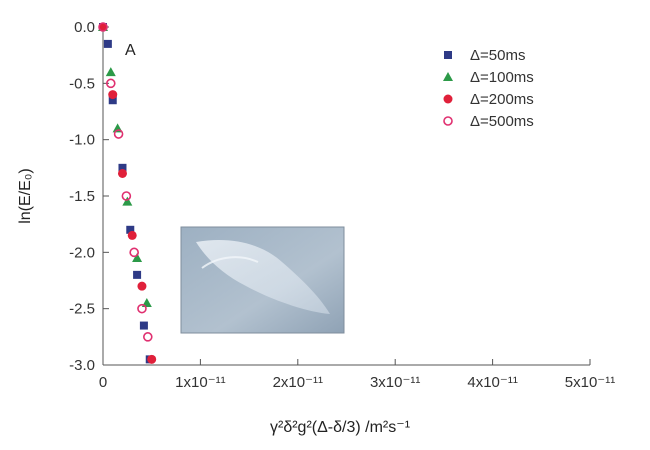 The image size is (650, 450). Describe the element at coordinates (590, 382) in the screenshot. I see `x-tick-label: 5x10⁻¹¹` at that location.